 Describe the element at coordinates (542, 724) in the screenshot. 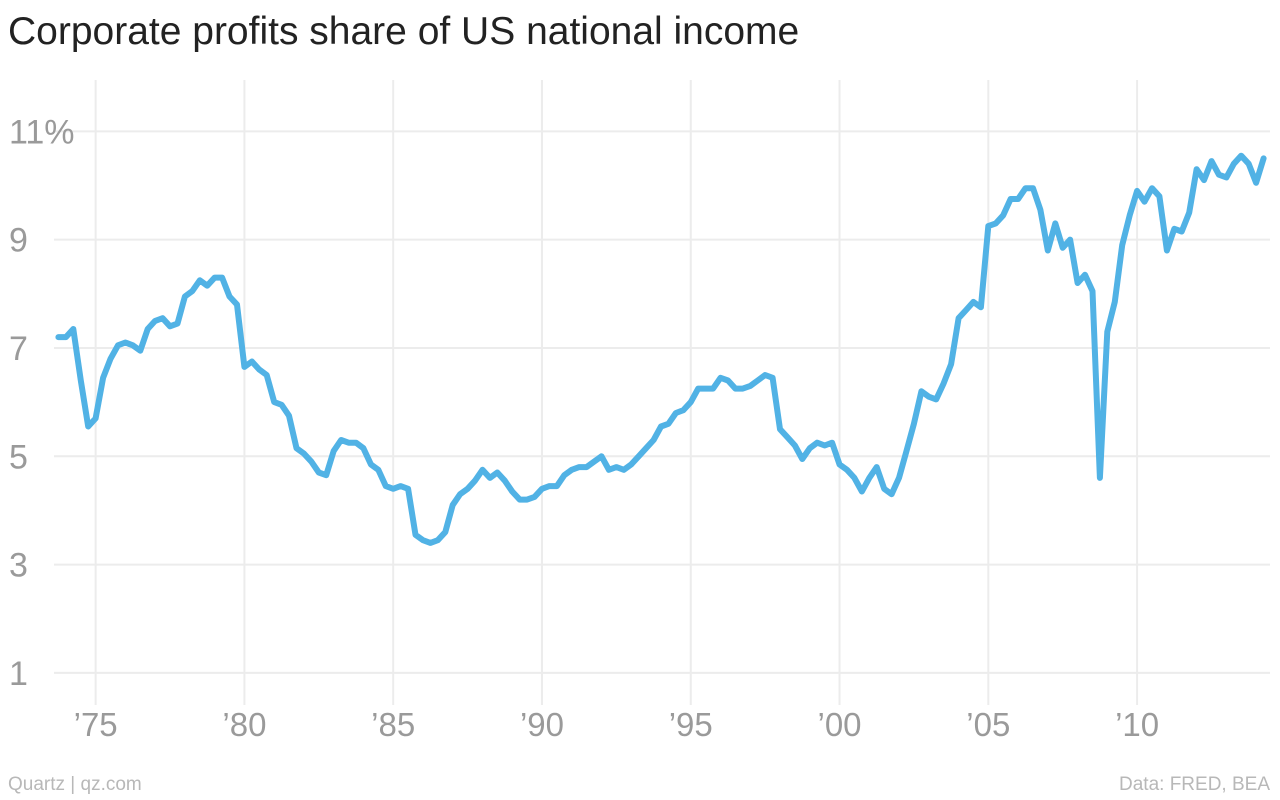

I see `x-tick-label: ’90` at that location.